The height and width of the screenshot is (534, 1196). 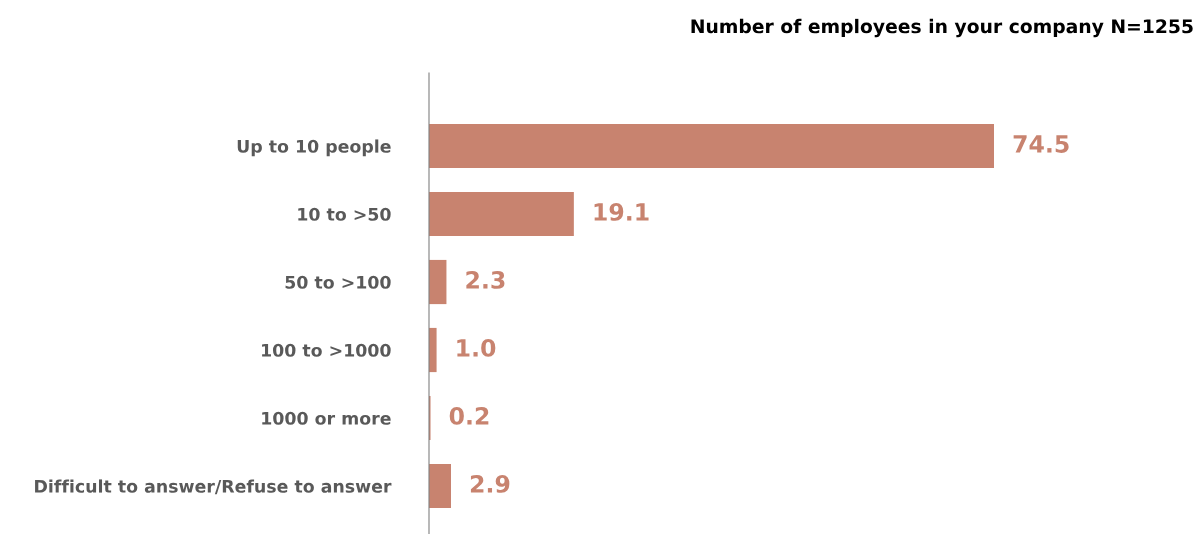 I want to click on y-tick-label: Difficult to answer/Refuse to answer, so click(x=213, y=487).